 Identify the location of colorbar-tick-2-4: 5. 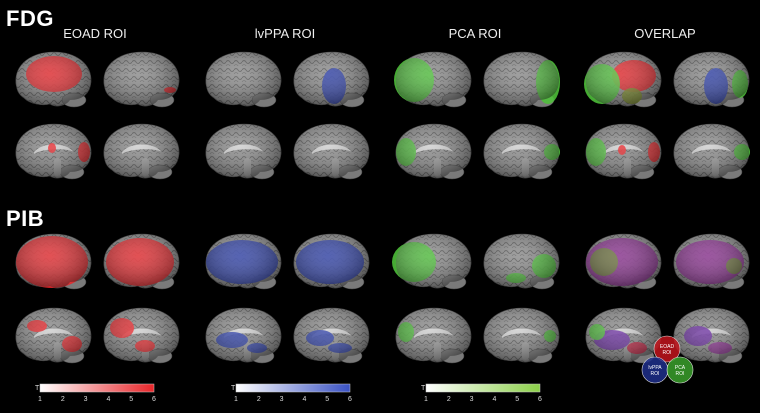
(517, 399).